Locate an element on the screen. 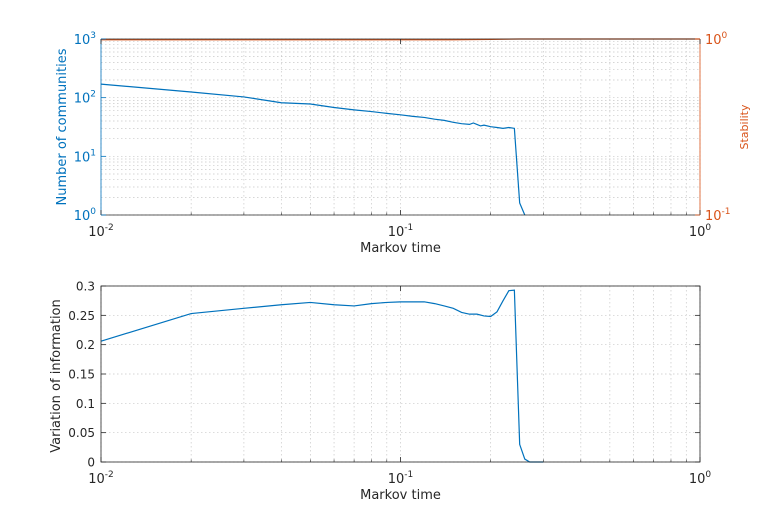 This screenshot has width=777, height=519. left-y-axis-title: Number of communities is located at coordinates (62, 126).